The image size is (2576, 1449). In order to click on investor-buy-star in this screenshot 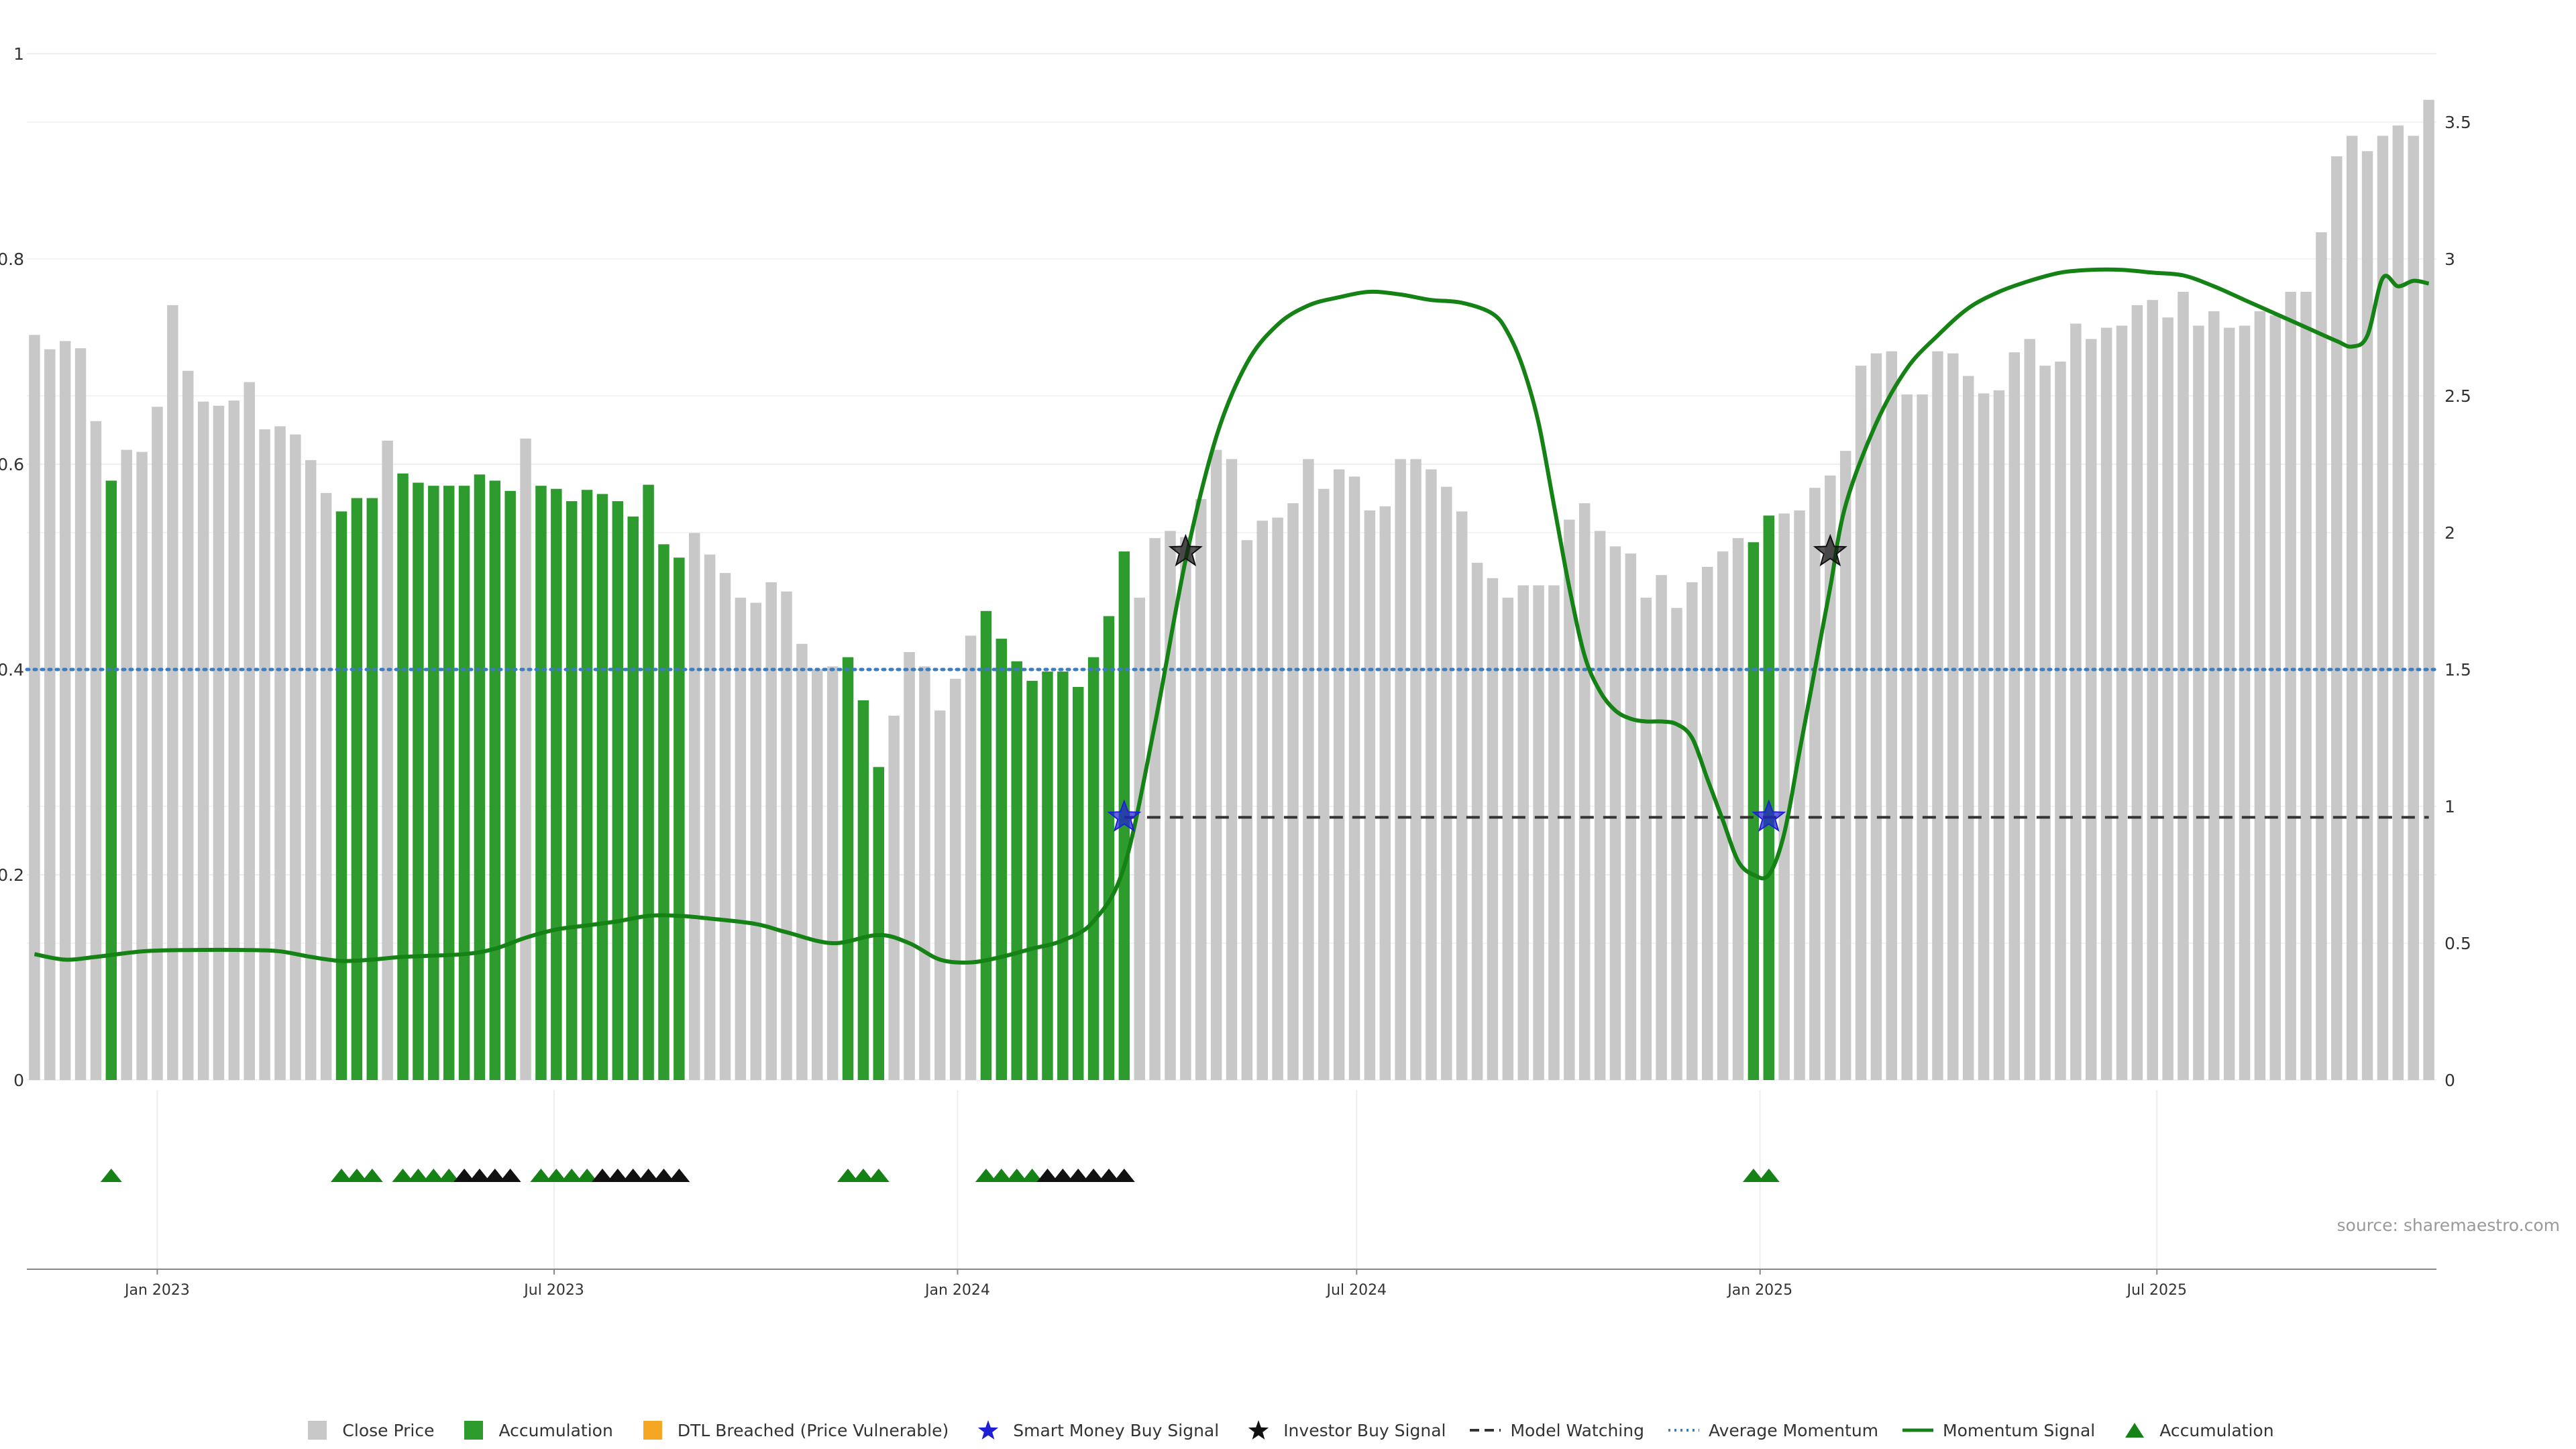, I will do `click(1830, 550)`.